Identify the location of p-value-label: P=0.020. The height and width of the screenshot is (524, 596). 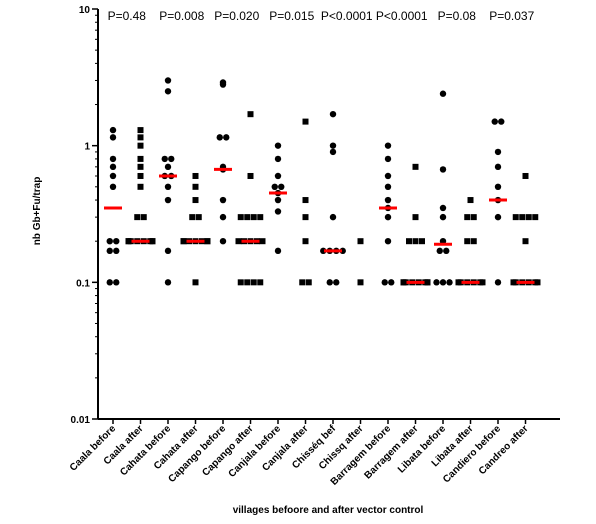
(236, 16).